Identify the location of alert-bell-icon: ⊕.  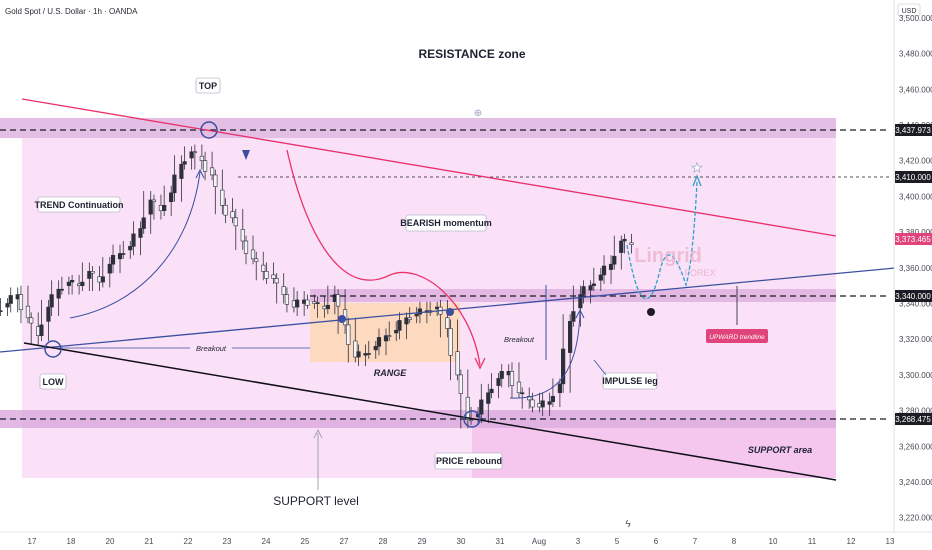
(478, 113).